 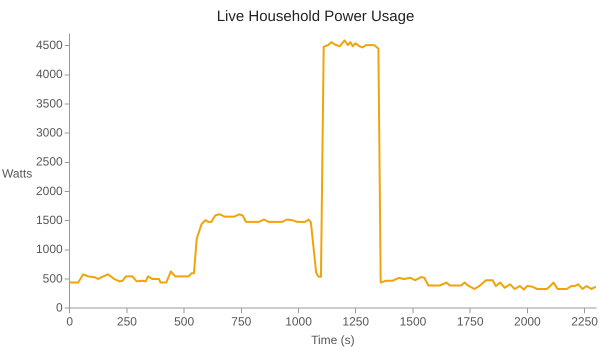 What do you see at coordinates (70, 321) in the screenshot?
I see `x-tick-label: 0` at bounding box center [70, 321].